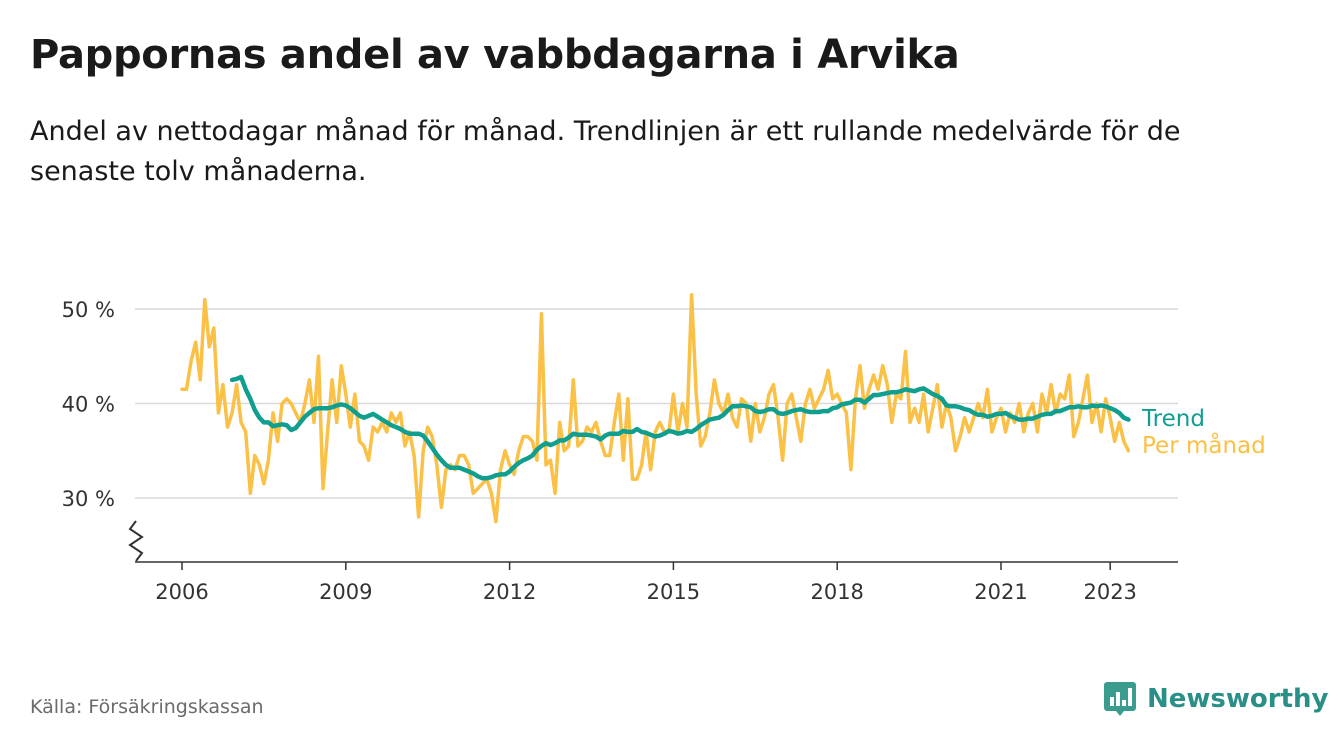 This screenshot has width=1340, height=753. I want to click on x-tick-label: 2023, so click(1109, 592).